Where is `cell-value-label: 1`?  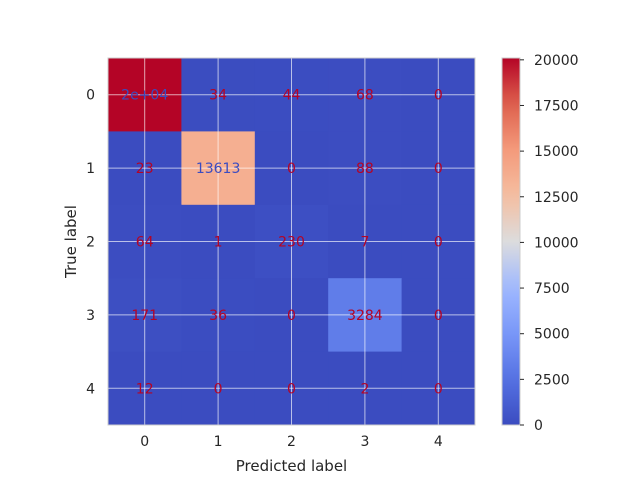 cell-value-label: 1 is located at coordinates (218, 243).